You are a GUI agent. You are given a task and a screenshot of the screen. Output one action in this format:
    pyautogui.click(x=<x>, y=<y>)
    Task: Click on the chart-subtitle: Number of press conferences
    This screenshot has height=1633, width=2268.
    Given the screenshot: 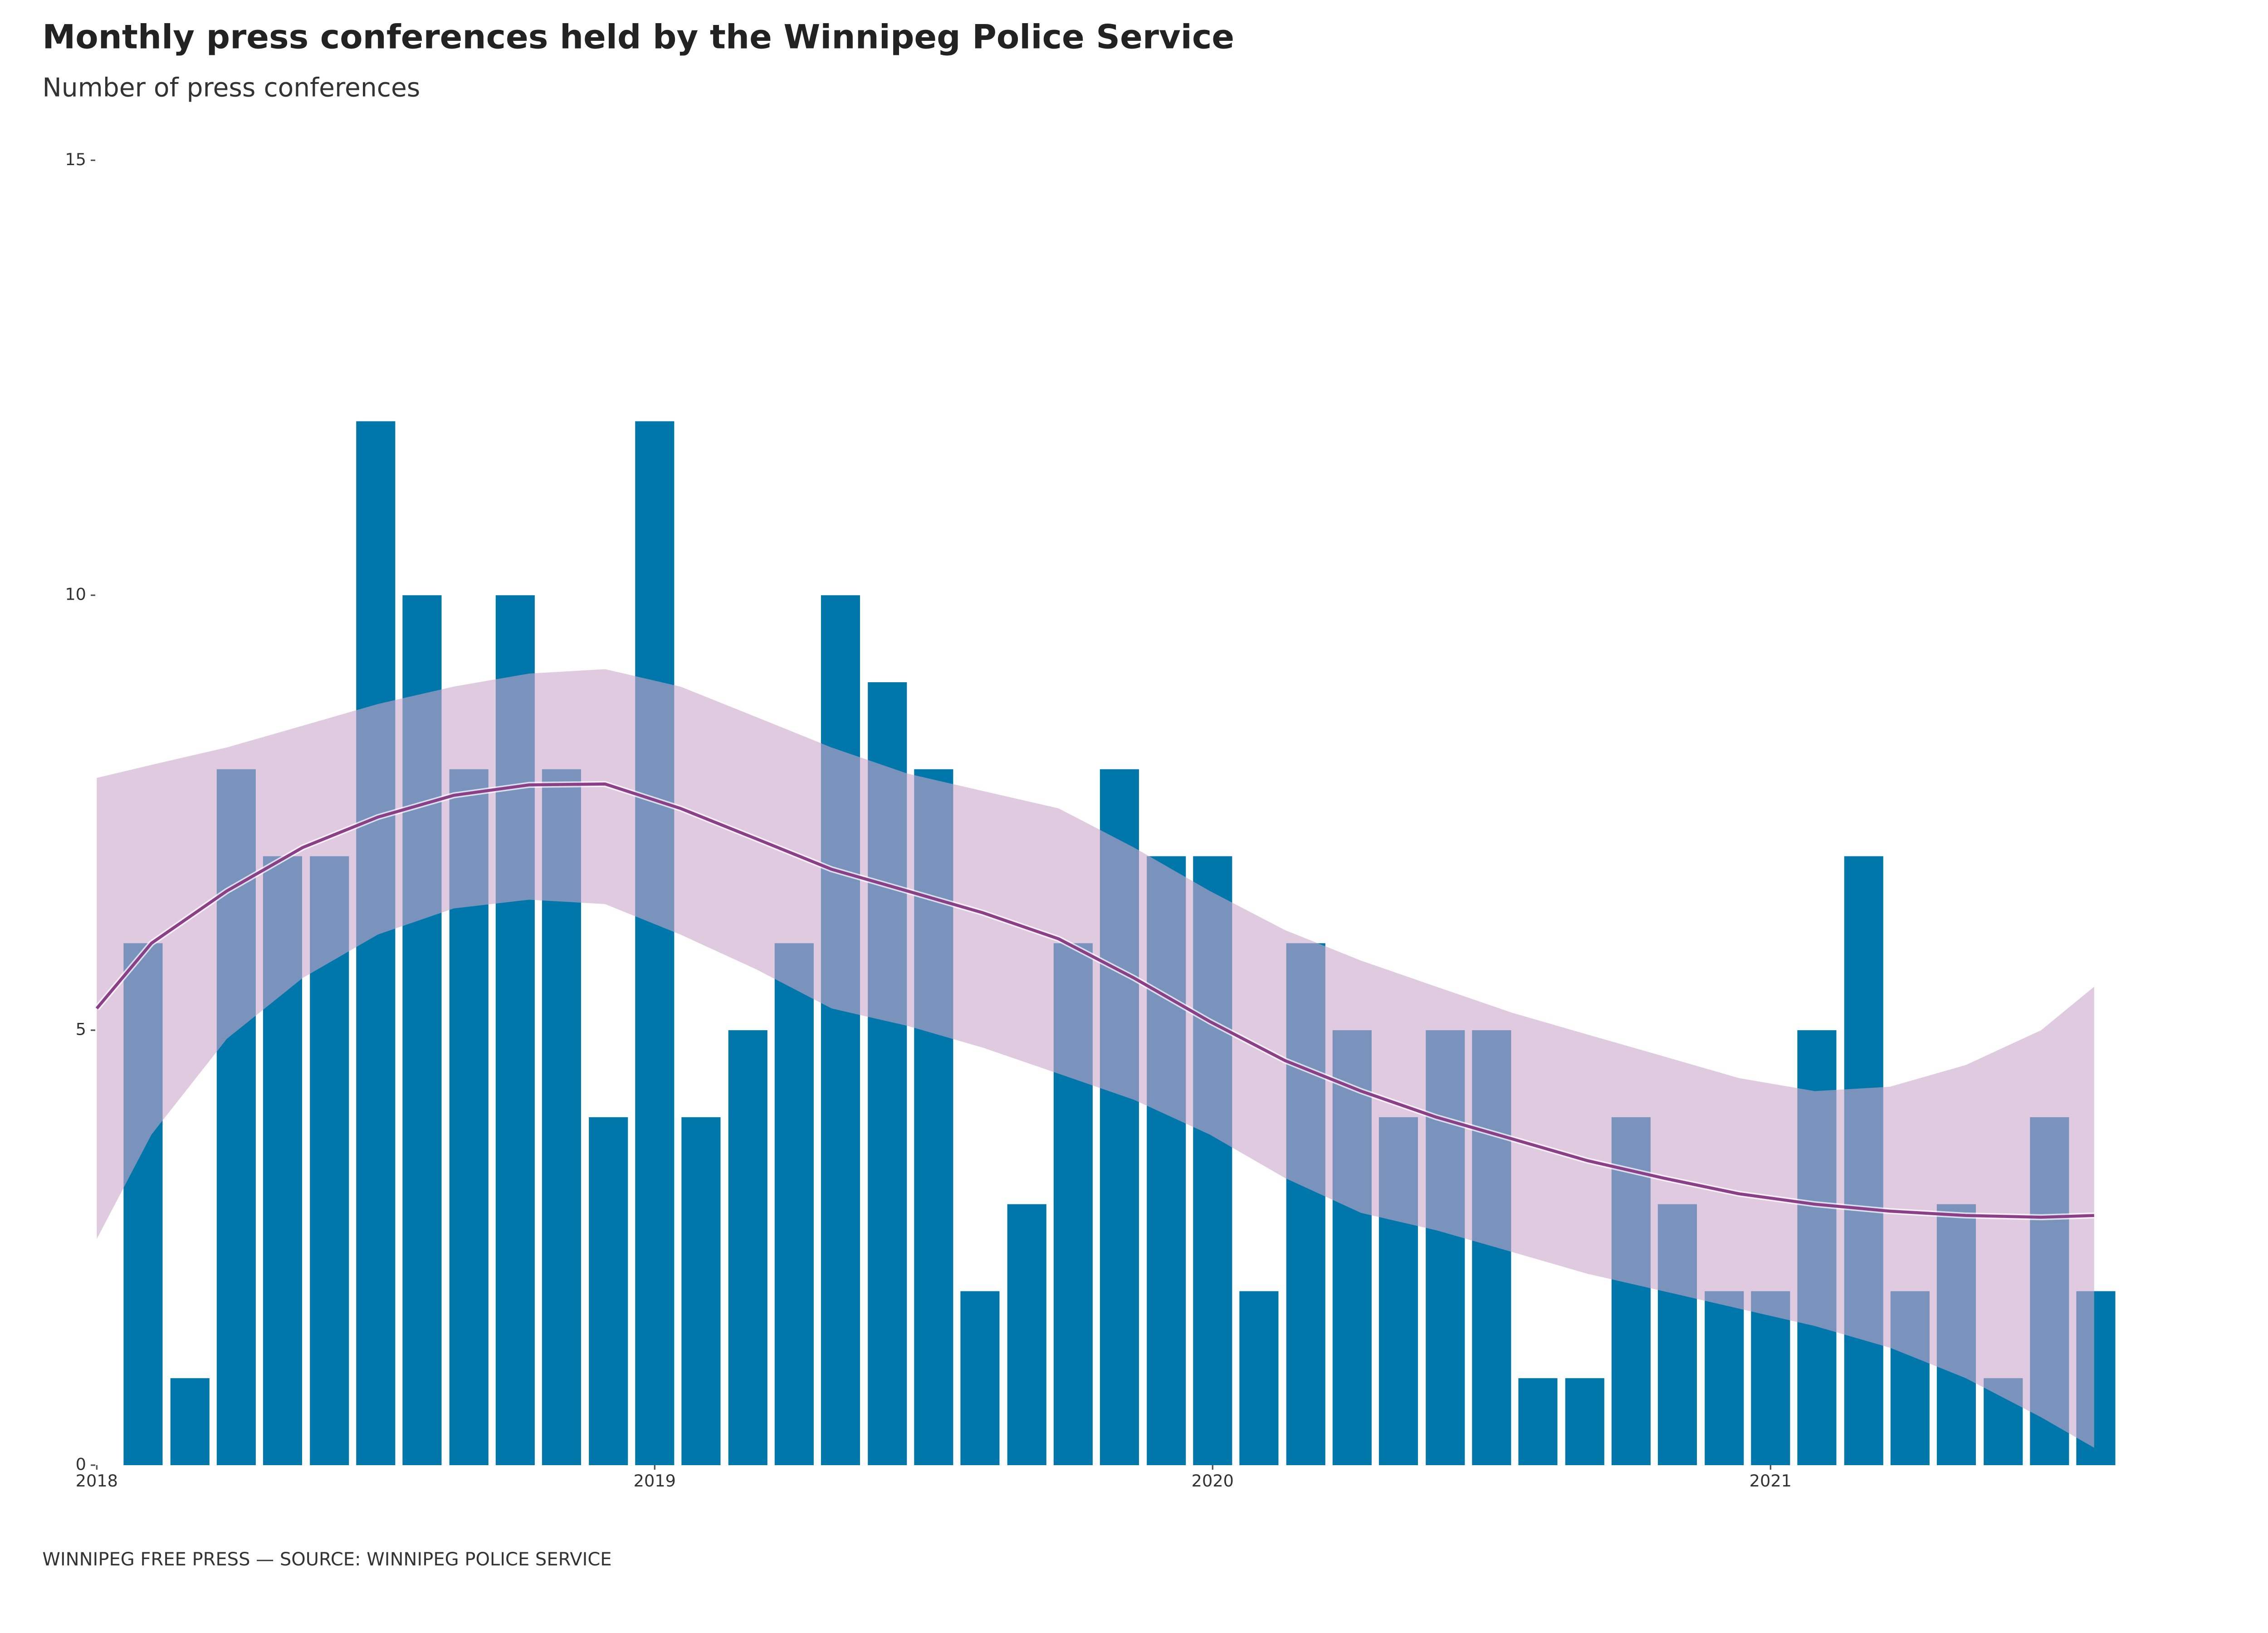 What is the action you would take?
    pyautogui.click(x=231, y=88)
    